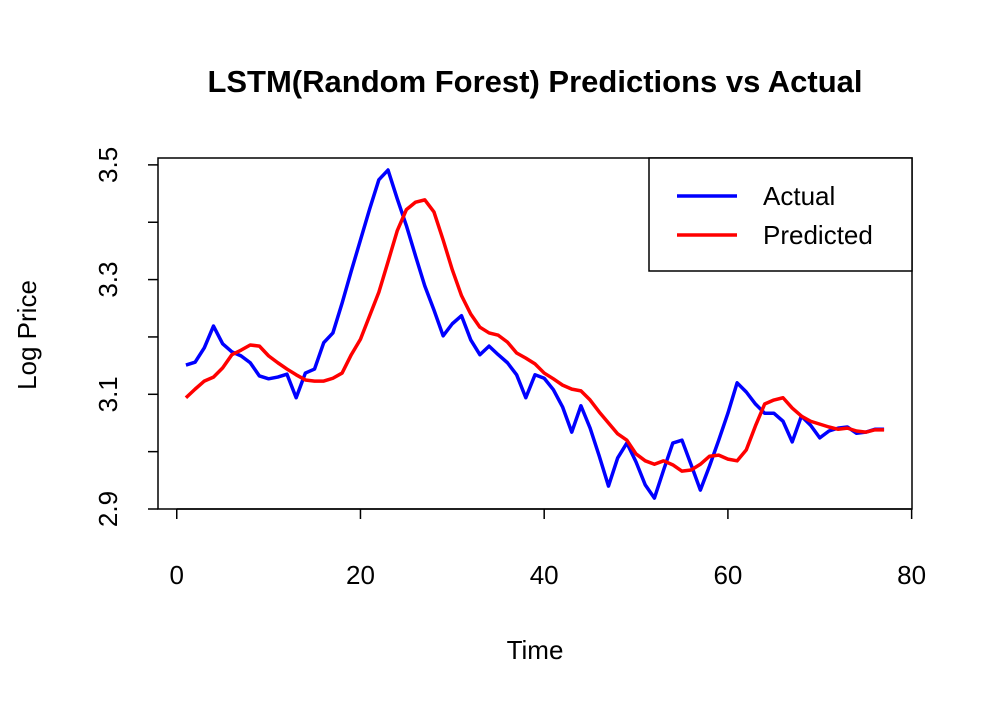  What do you see at coordinates (780, 214) in the screenshot?
I see `legend-box` at bounding box center [780, 214].